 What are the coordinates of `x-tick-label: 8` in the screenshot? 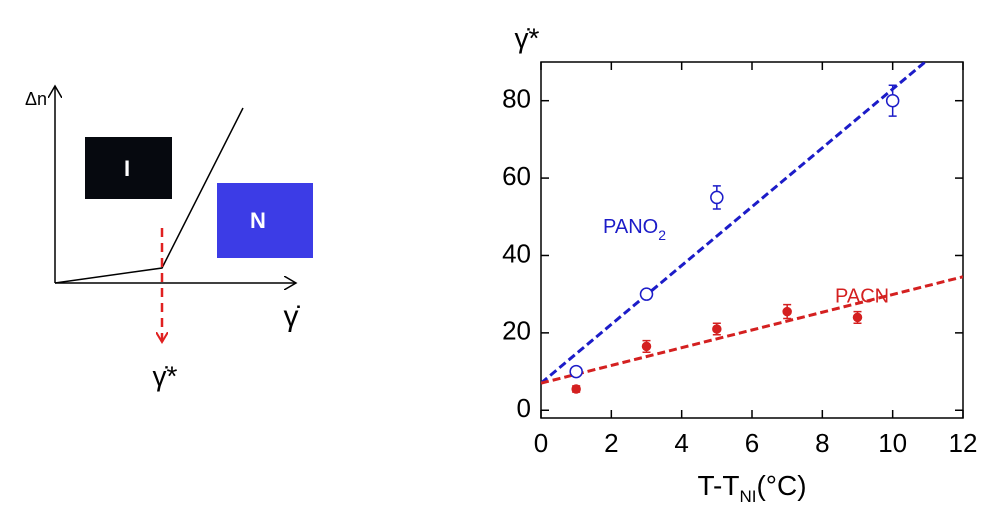 It's located at (822, 443).